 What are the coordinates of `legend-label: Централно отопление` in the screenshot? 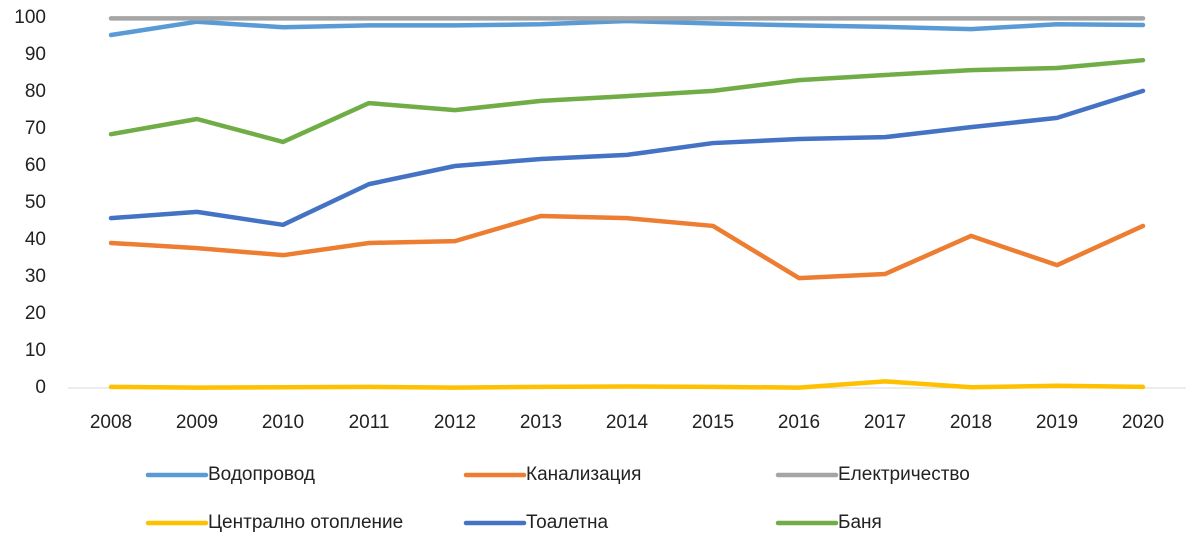 It's located at (305, 522).